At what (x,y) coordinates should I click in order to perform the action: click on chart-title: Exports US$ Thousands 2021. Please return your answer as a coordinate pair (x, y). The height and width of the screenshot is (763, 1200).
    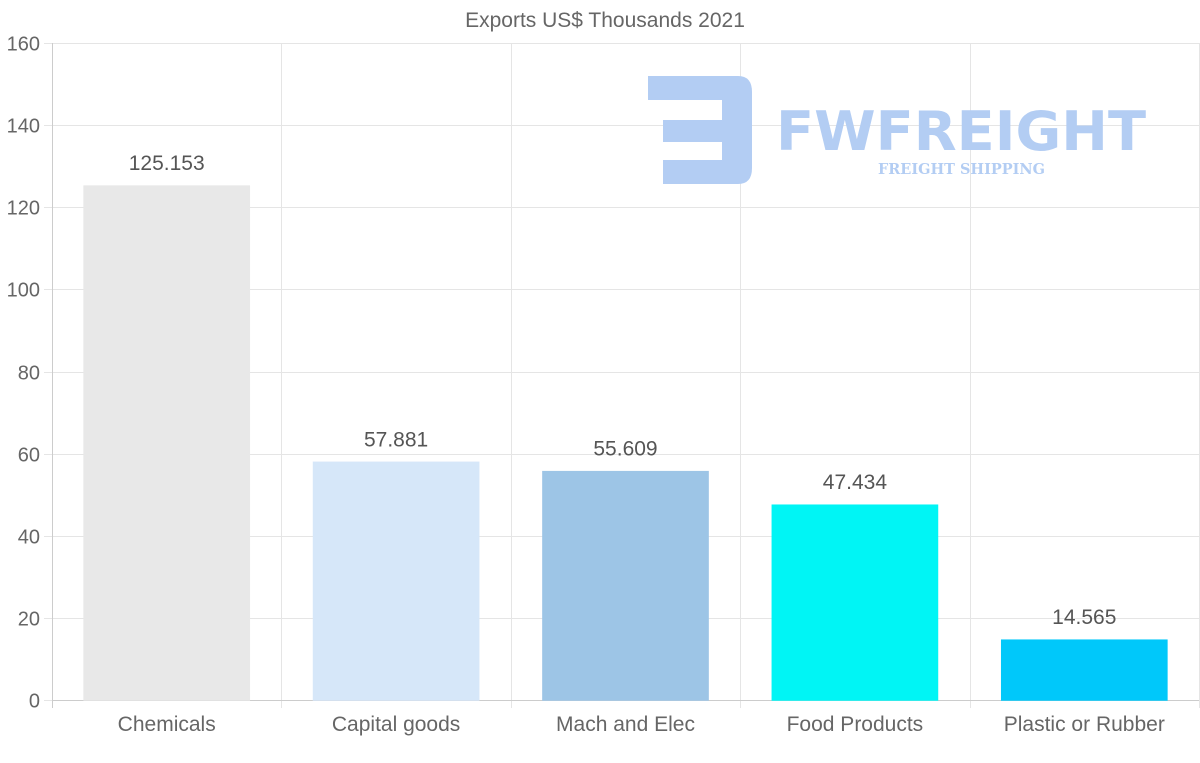
    Looking at the image, I should click on (605, 20).